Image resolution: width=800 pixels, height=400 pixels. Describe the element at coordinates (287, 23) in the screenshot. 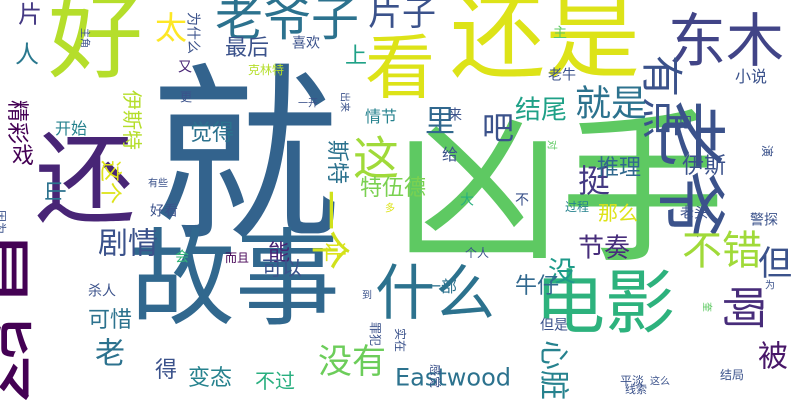

I see `cloud-word: 老爷子` at that location.